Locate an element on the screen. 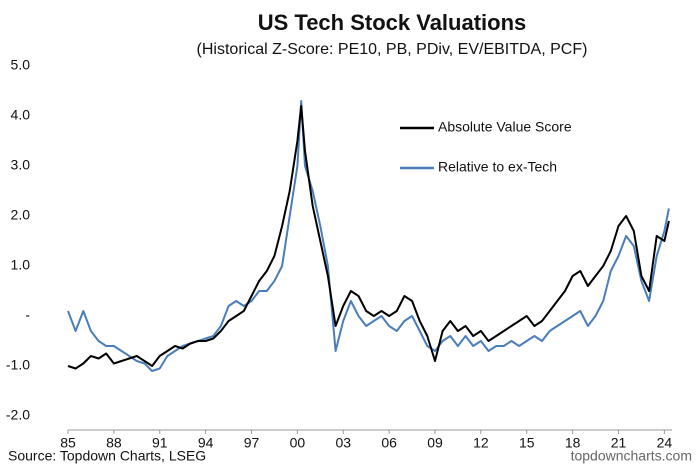  chart-title: US Tech Stock Valuations is located at coordinates (392, 22).